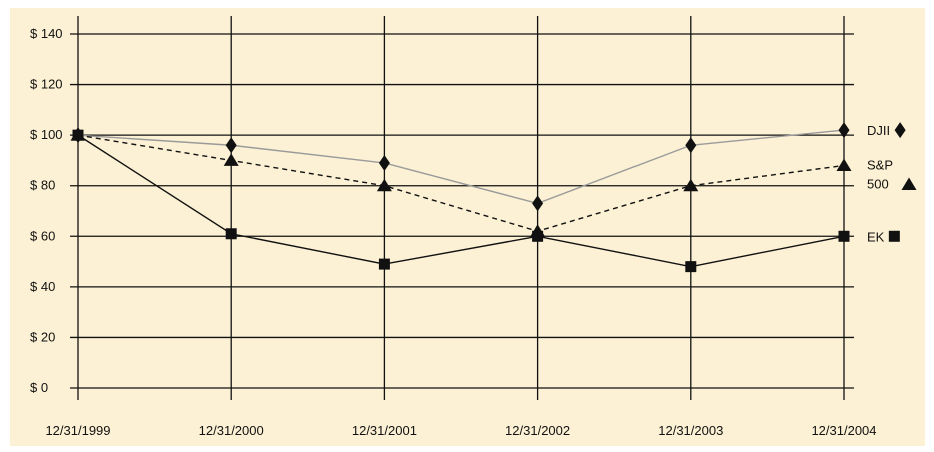 The height and width of the screenshot is (452, 934). I want to click on legend-label-s-p-500: S&P, so click(880, 164).